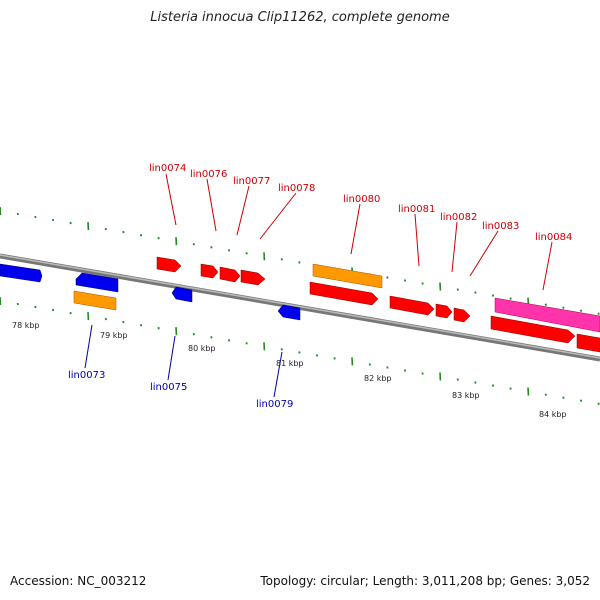 The image size is (600, 600). Describe the element at coordinates (553, 237) in the screenshot. I see `label-lin0084: lin0084` at that location.